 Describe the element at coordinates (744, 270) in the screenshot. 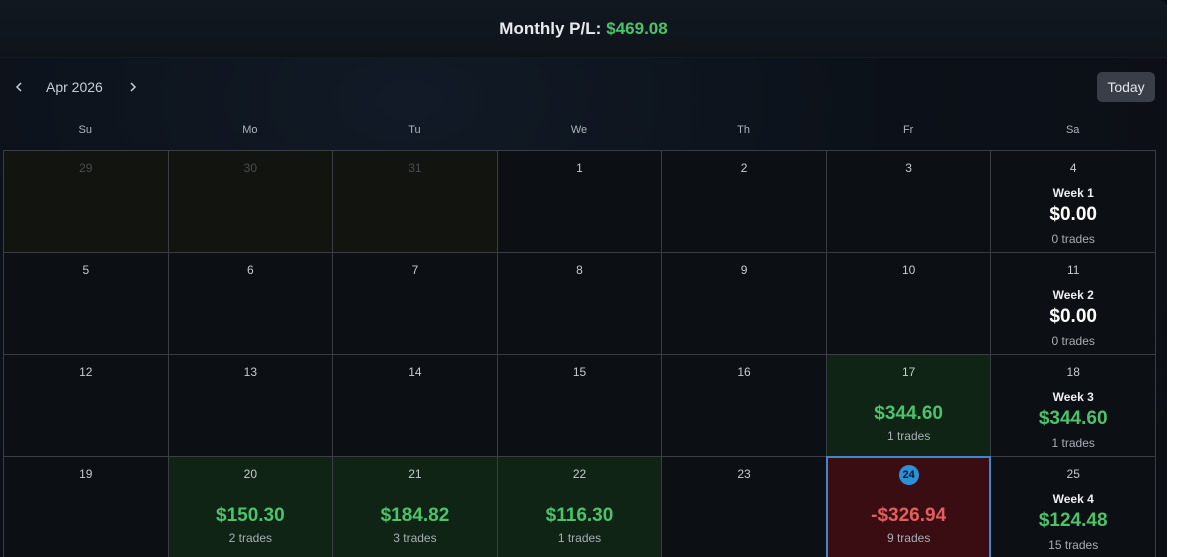

I see `day-number: 9` at that location.